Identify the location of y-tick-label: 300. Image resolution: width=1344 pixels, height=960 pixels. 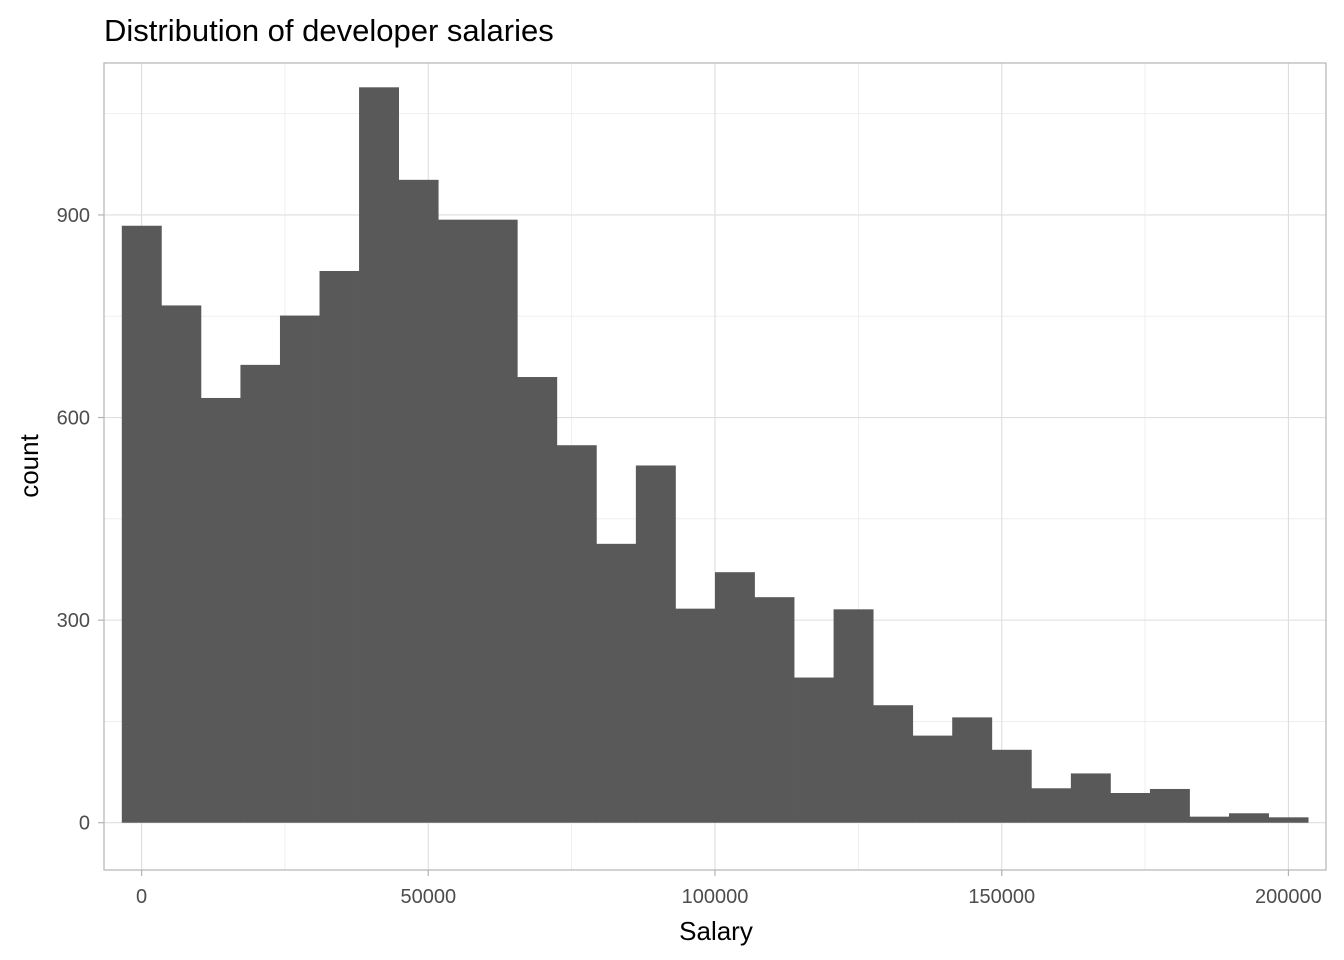
(73, 621).